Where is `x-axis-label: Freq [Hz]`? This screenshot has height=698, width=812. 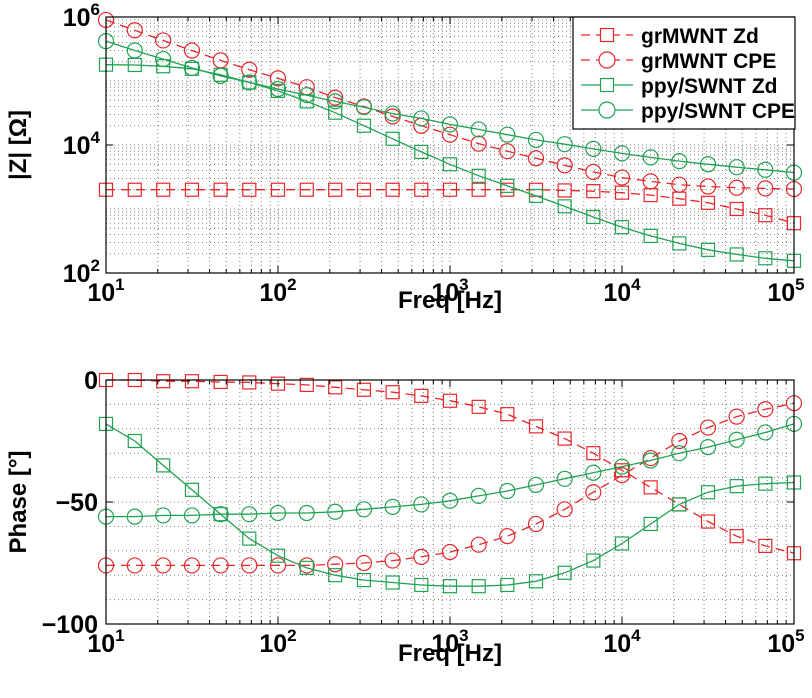 x-axis-label: Freq [Hz] is located at coordinates (450, 653).